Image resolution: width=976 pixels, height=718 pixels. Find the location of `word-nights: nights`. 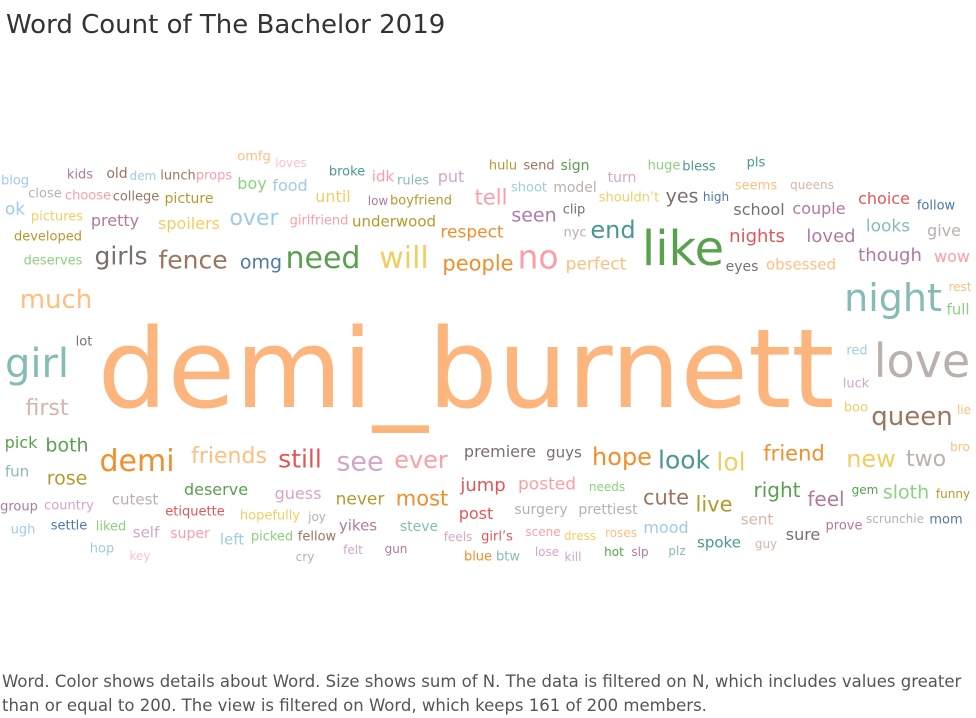

word-nights: nights is located at coordinates (757, 236).